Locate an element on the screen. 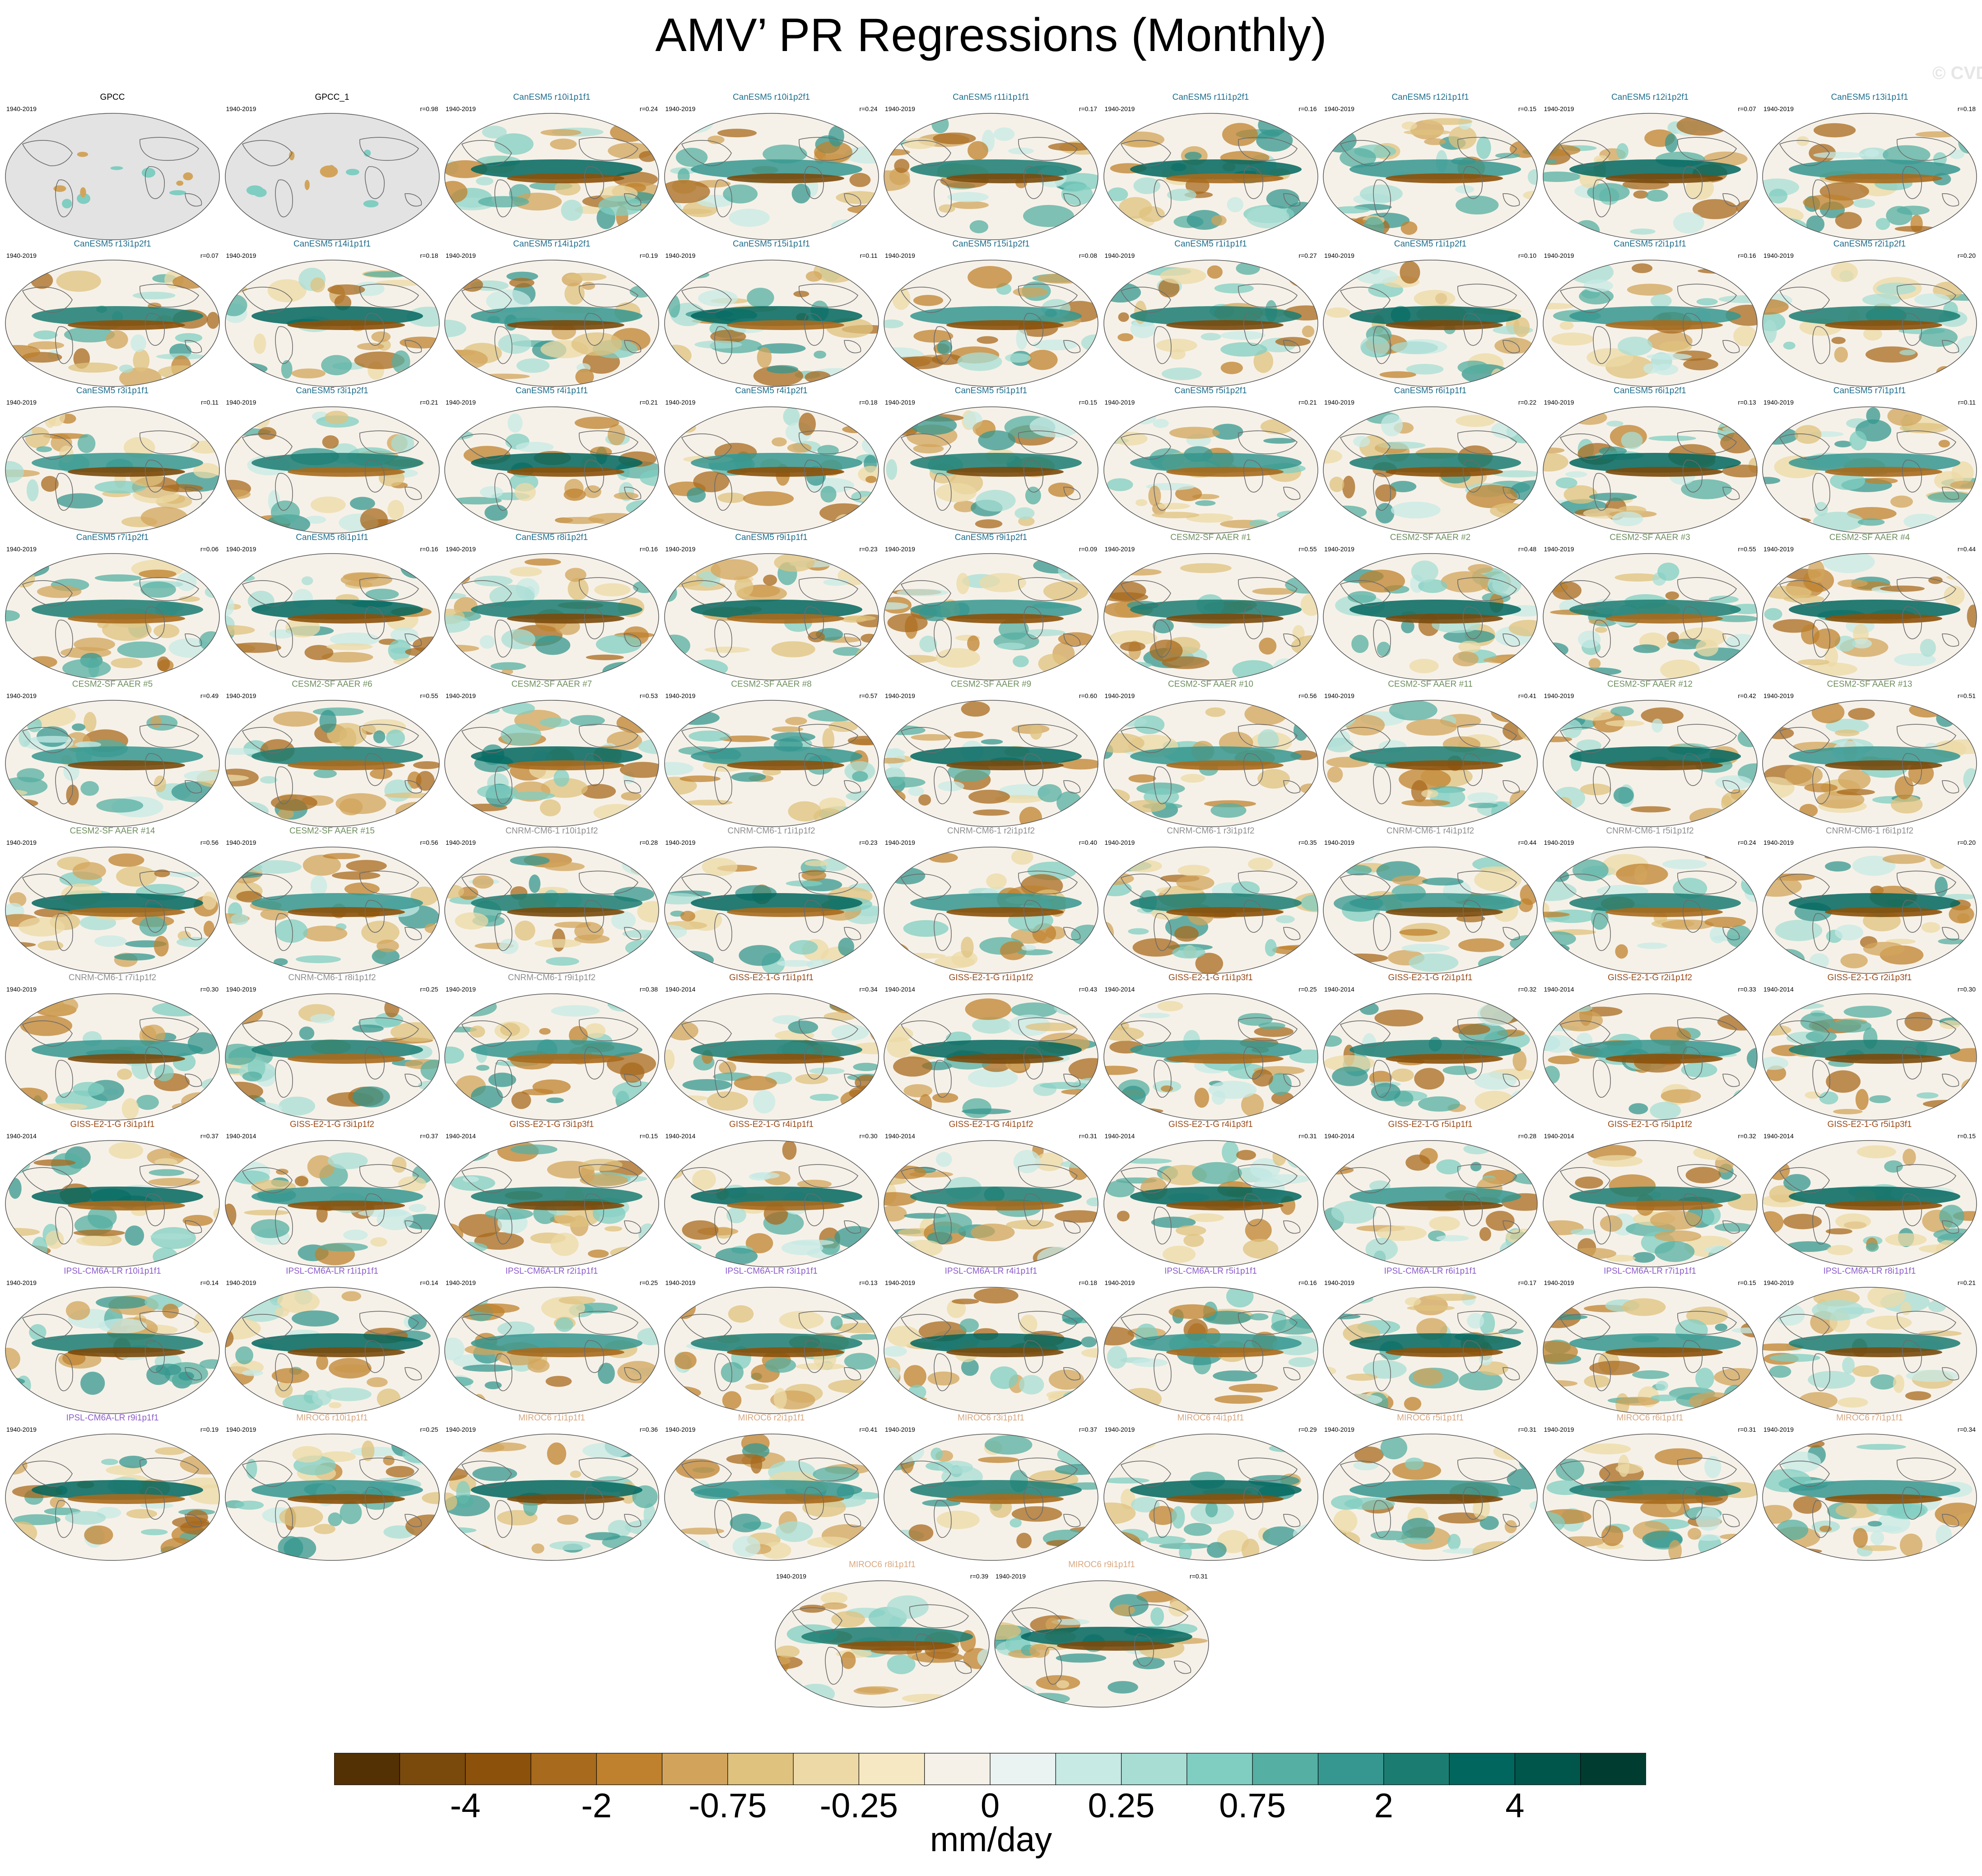 The image size is (1982, 1876). panel-title: CESM2-SF AAER #11 is located at coordinates (1430, 684).